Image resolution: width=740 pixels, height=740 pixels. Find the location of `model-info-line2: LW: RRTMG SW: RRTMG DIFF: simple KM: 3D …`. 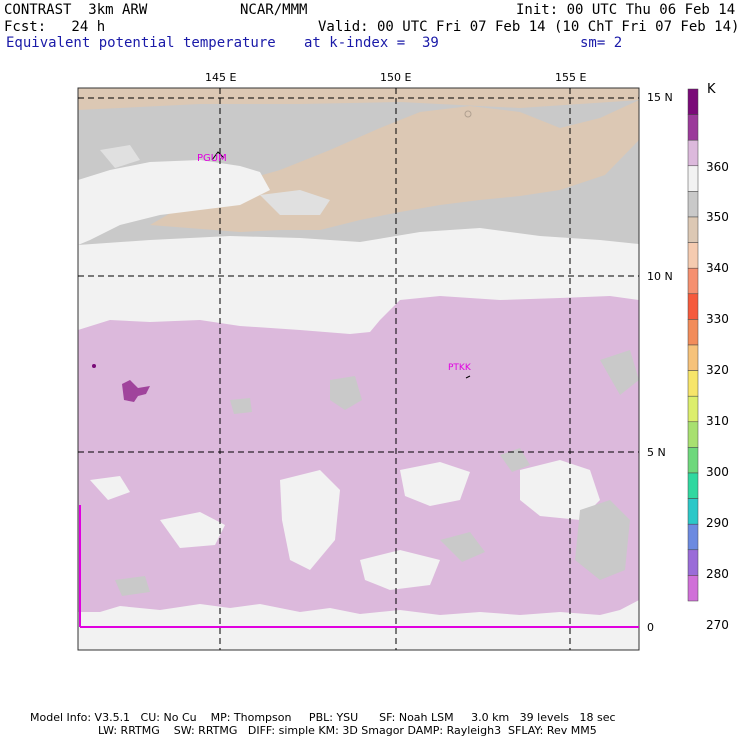

model-info-line2: LW: RRTMG SW: RRTMG DIFF: simple KM: 3D … is located at coordinates (347, 730).